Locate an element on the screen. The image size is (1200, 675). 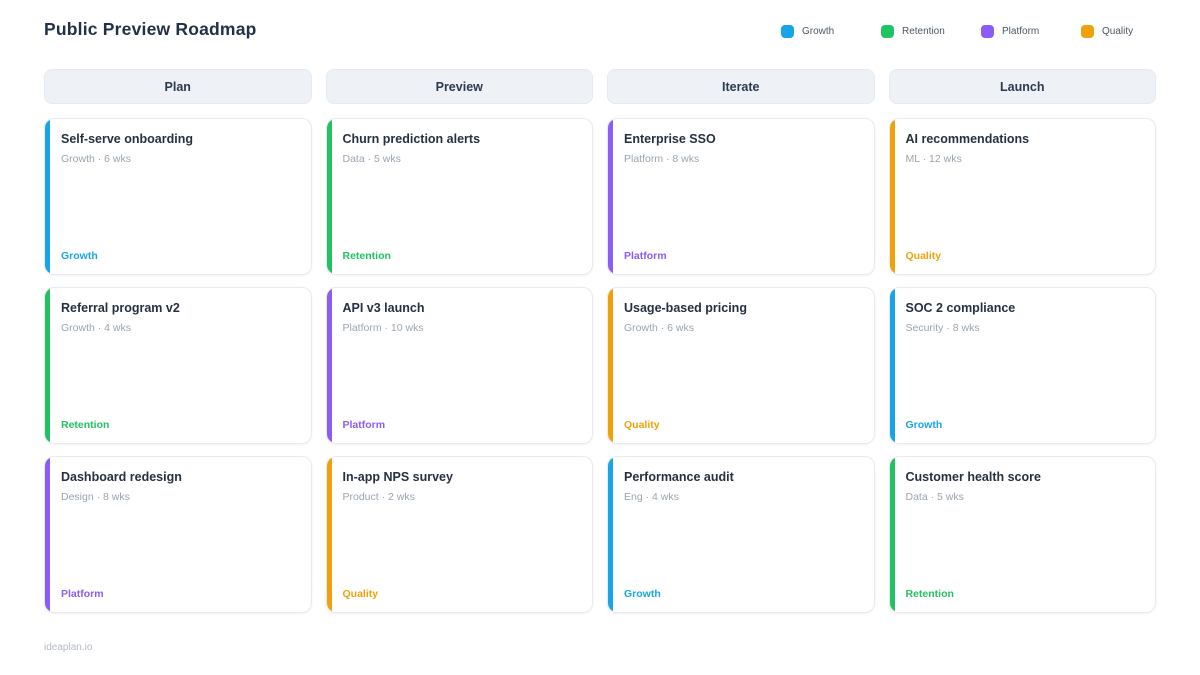
card-body: API v3 launch Platform · 10 wks is located at coordinates (460, 311).